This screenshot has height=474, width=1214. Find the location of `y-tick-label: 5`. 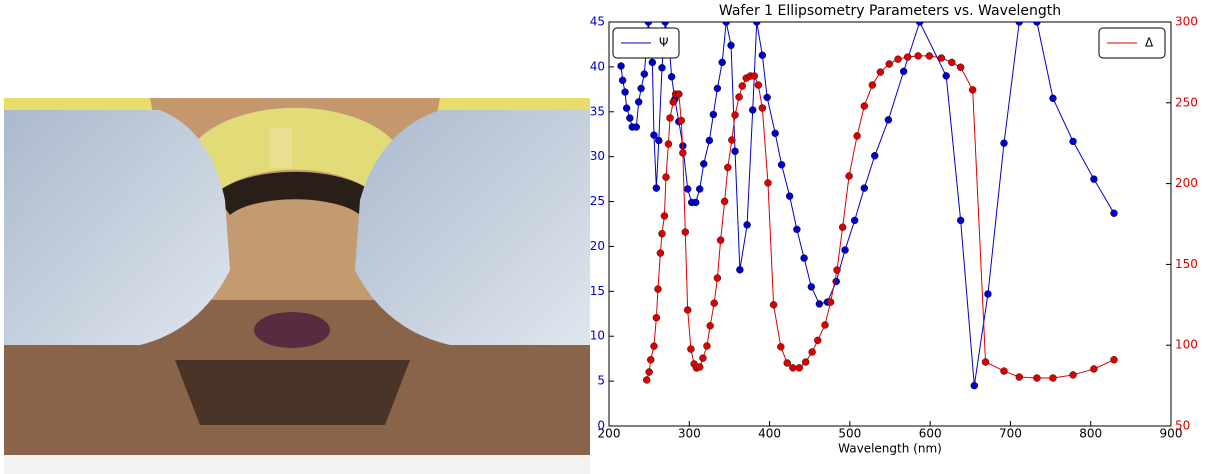

y-tick-label: 5 is located at coordinates (601, 381).